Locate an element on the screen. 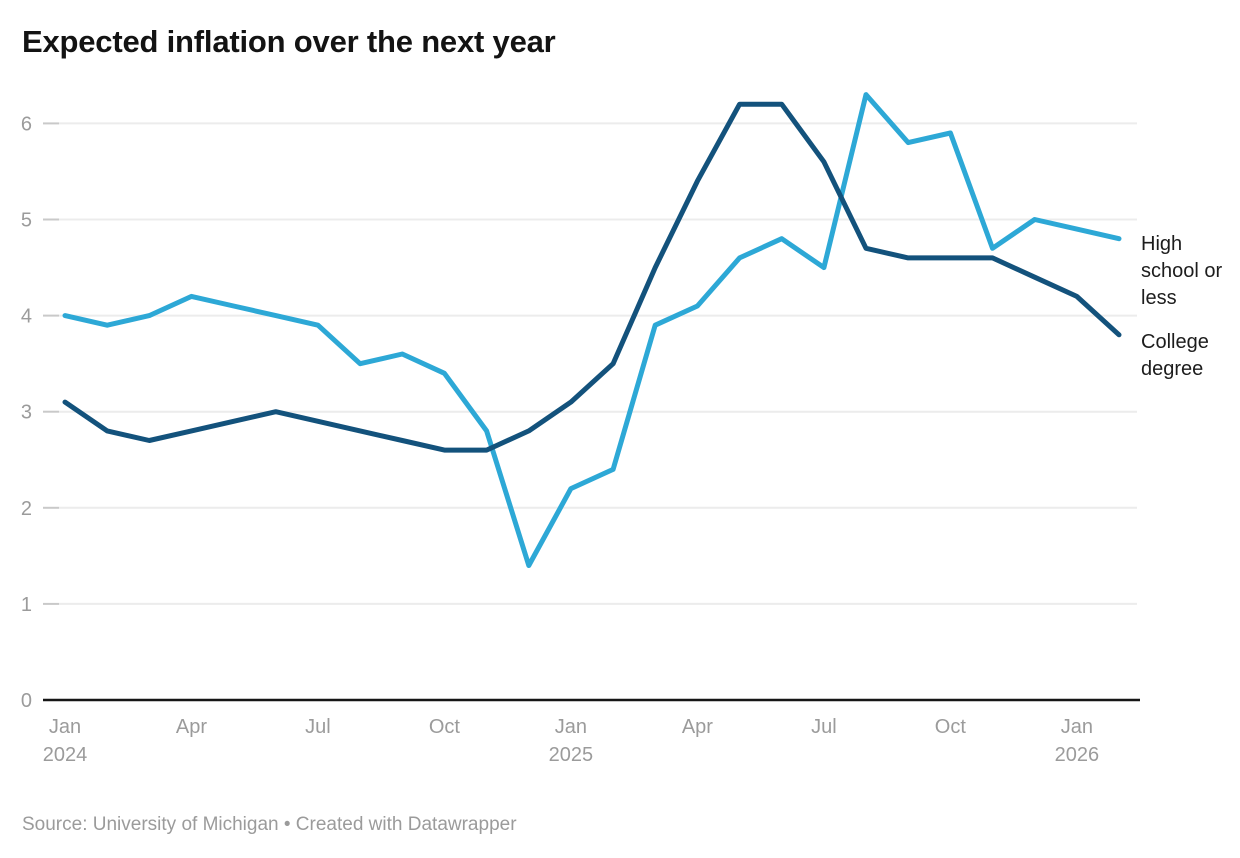 The image size is (1240, 858). y-axis-label-4: 4 is located at coordinates (26, 317).